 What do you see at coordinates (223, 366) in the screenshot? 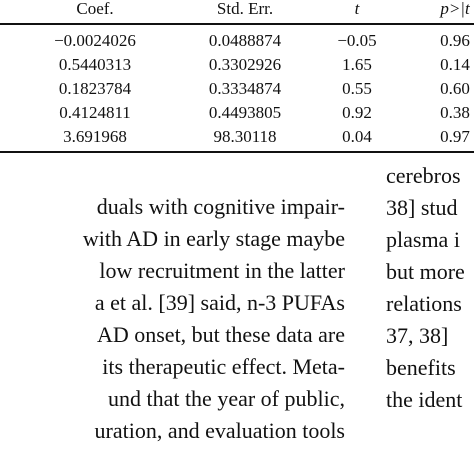
I see `text-line: its therapeutic effect. Meta-` at bounding box center [223, 366].